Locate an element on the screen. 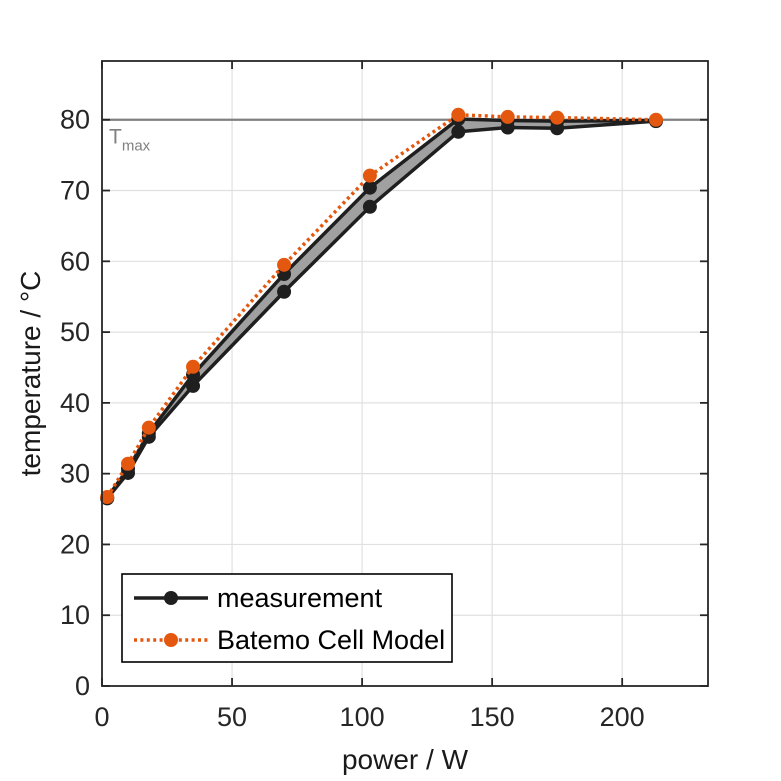 Image resolution: width=781 pixels, height=781 pixels. x-tick-label: 150 is located at coordinates (492, 717).